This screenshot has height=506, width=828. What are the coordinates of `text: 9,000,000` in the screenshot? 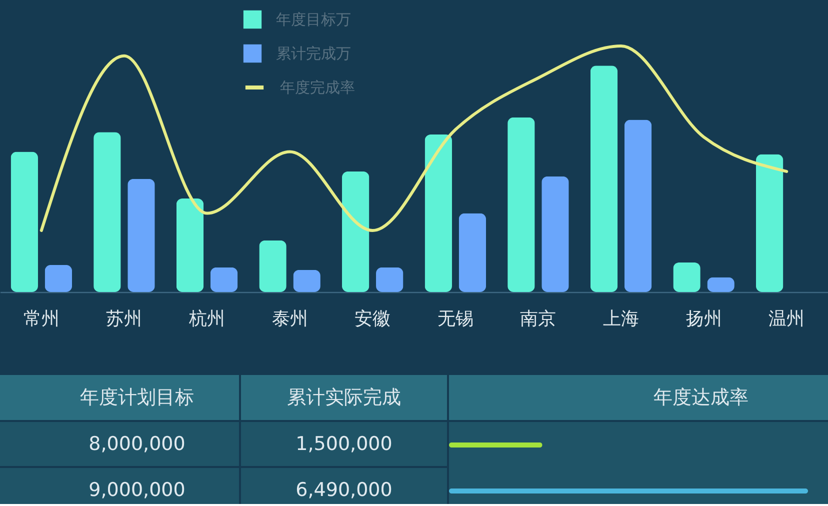 It's located at (137, 490).